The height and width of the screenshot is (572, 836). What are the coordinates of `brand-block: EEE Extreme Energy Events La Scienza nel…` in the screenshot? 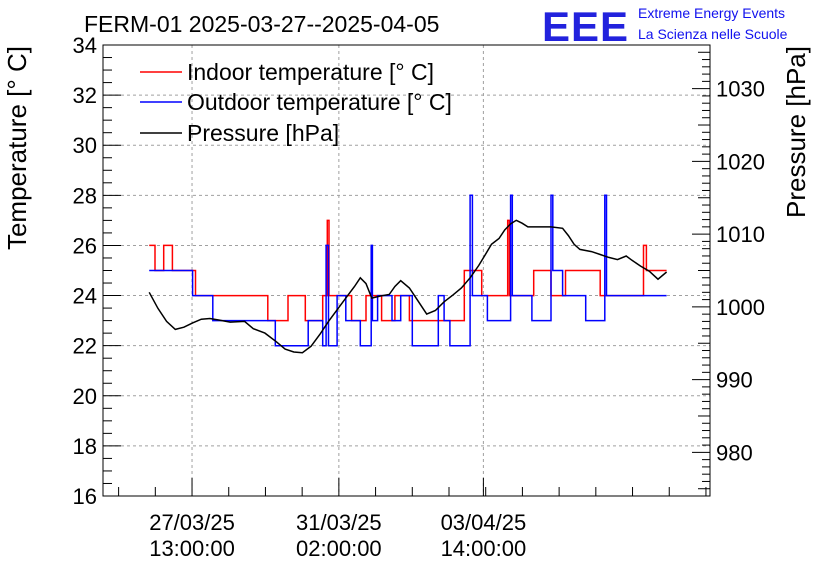 It's located at (665, 26).